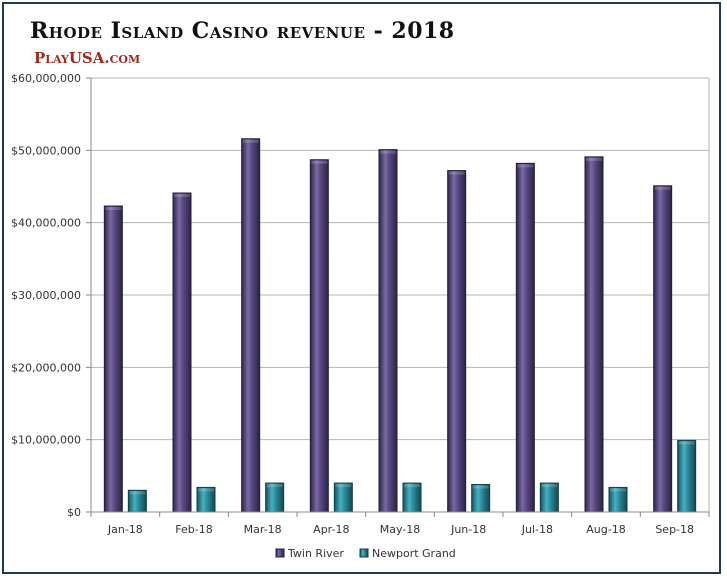 This screenshot has height=580, width=727. Describe the element at coordinates (674, 529) in the screenshot. I see `x-tick-label: Sep-18` at that location.